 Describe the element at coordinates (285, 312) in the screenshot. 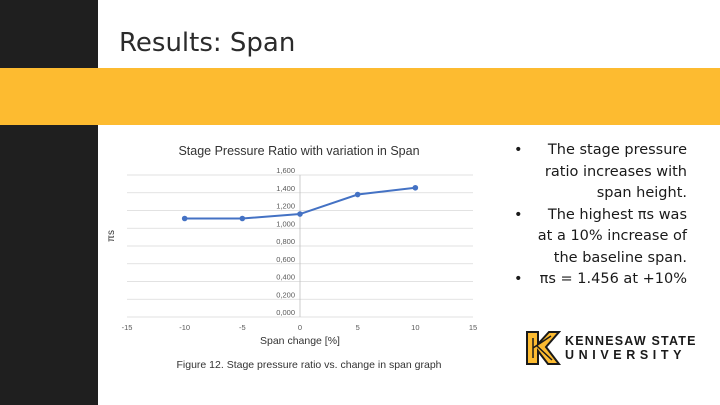

I see `y-tick-label: 0,000` at that location.